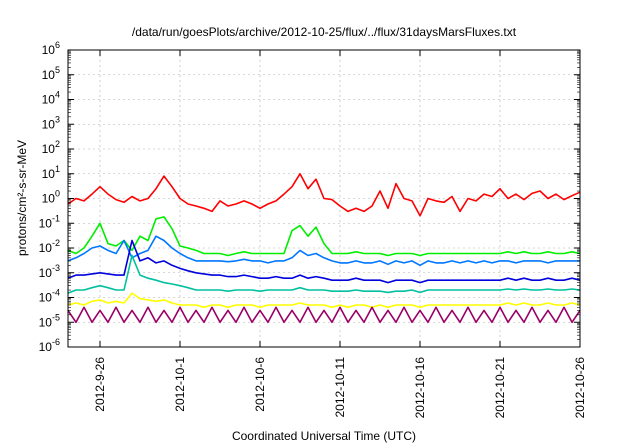 The width and height of the screenshot is (640, 448). What do you see at coordinates (49, 320) in the screenshot?
I see `y-tick-label: 10⁻⁵` at bounding box center [49, 320].